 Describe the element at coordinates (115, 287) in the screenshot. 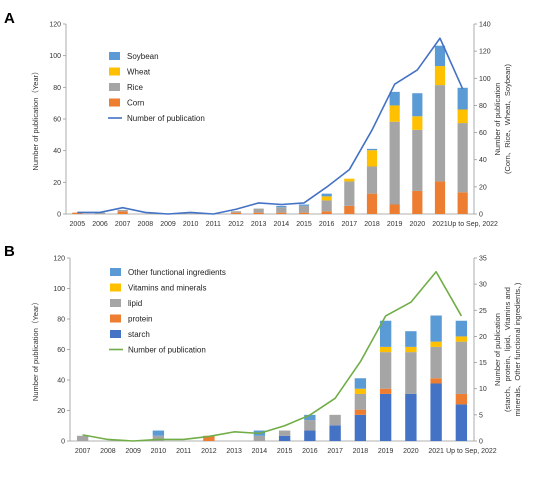

I see `chart-b-legend-swatch-vitamins-and-minerals` at that location.